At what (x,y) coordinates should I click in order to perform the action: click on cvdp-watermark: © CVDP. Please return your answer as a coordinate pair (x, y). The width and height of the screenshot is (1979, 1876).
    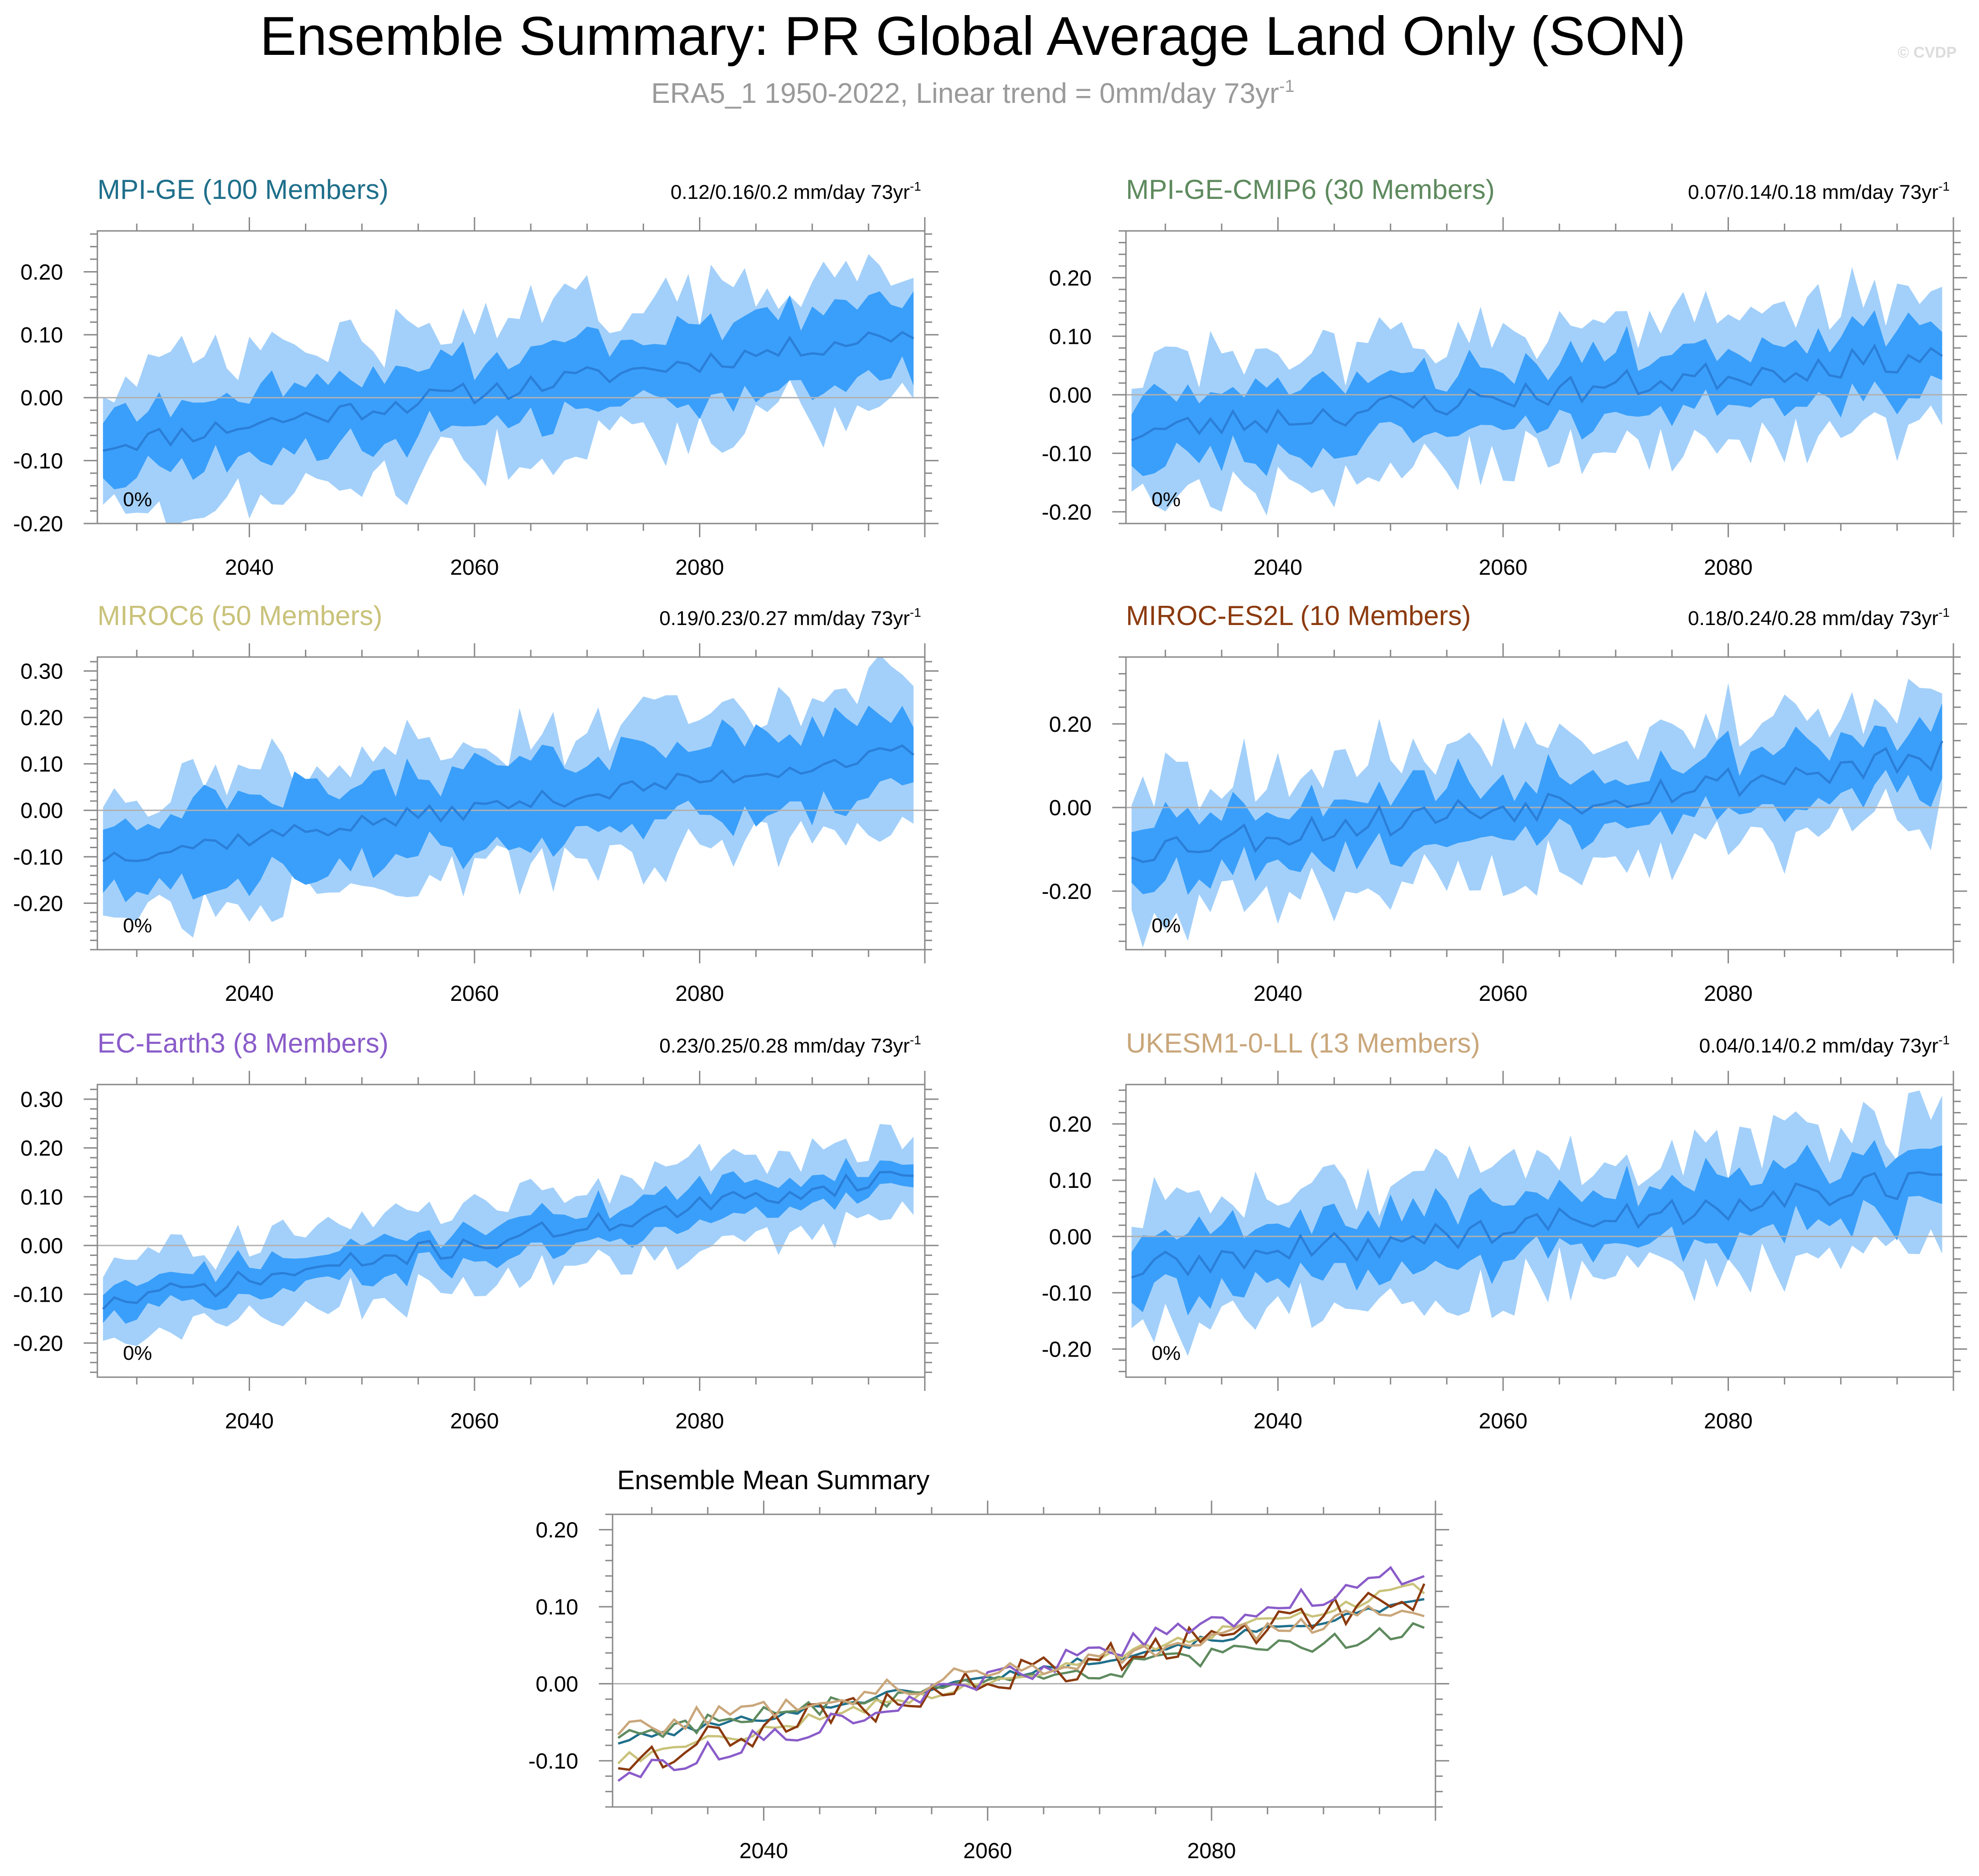
    Looking at the image, I should click on (1927, 52).